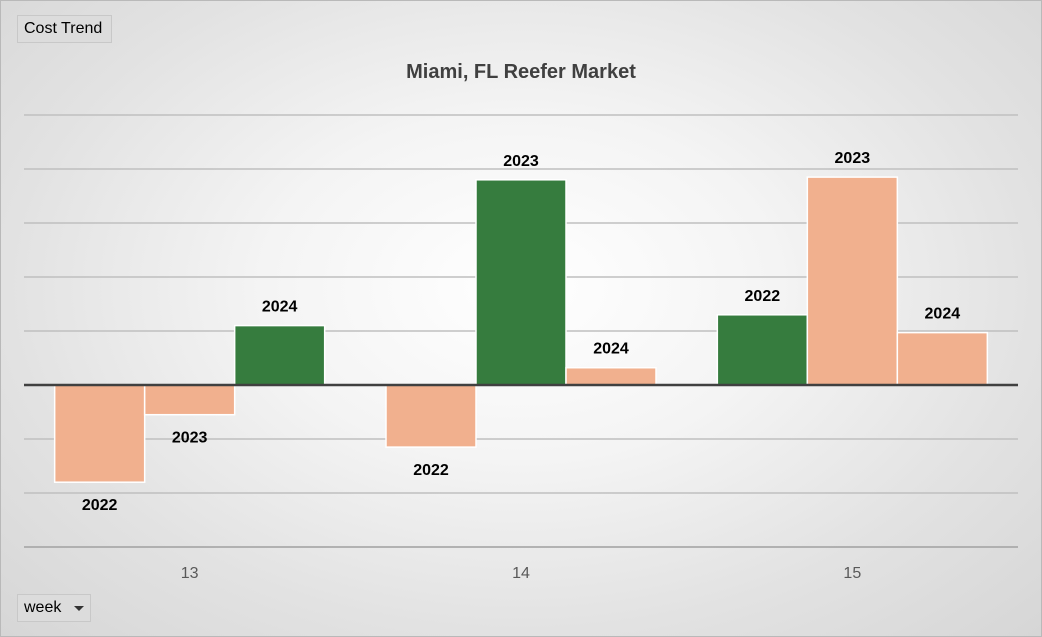  Describe the element at coordinates (190, 573) in the screenshot. I see `x-tick-label: 13` at that location.